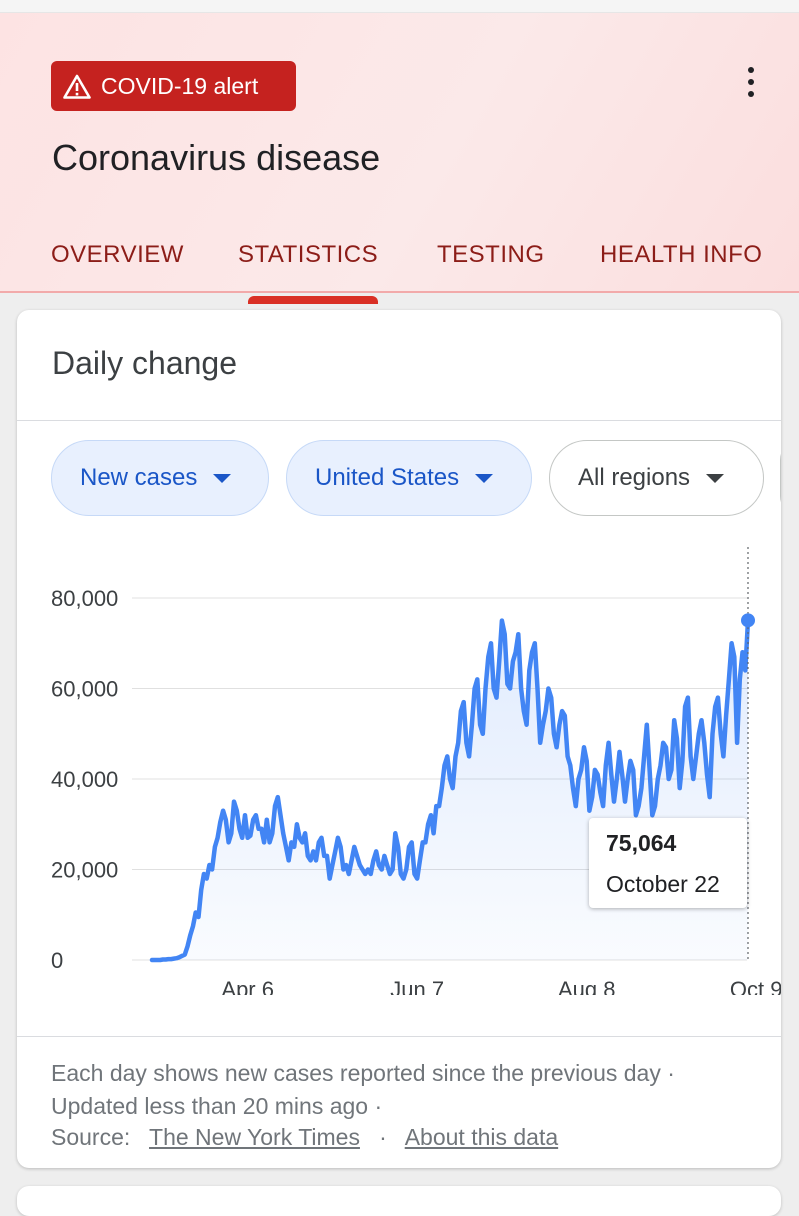 The width and height of the screenshot is (799, 1216). I want to click on source-label: Source:, so click(91, 1137).